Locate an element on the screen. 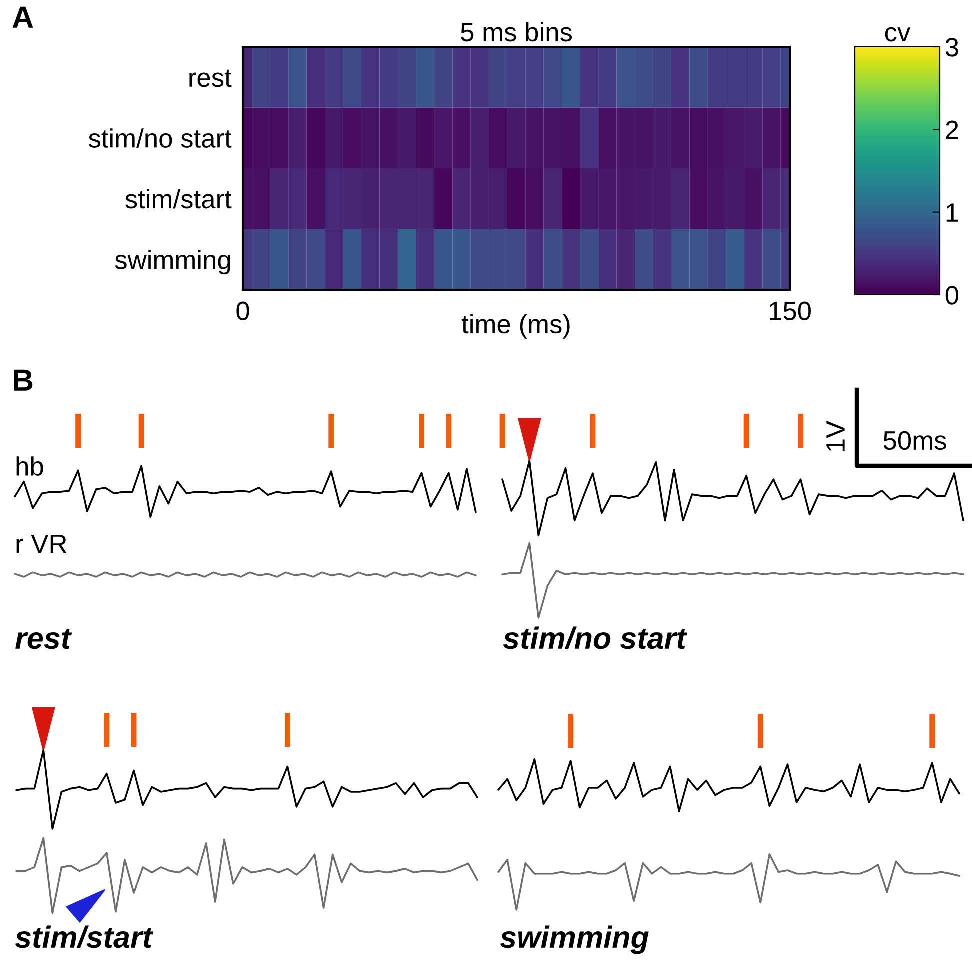 The height and width of the screenshot is (962, 972). text: 50ms is located at coordinates (915, 440).